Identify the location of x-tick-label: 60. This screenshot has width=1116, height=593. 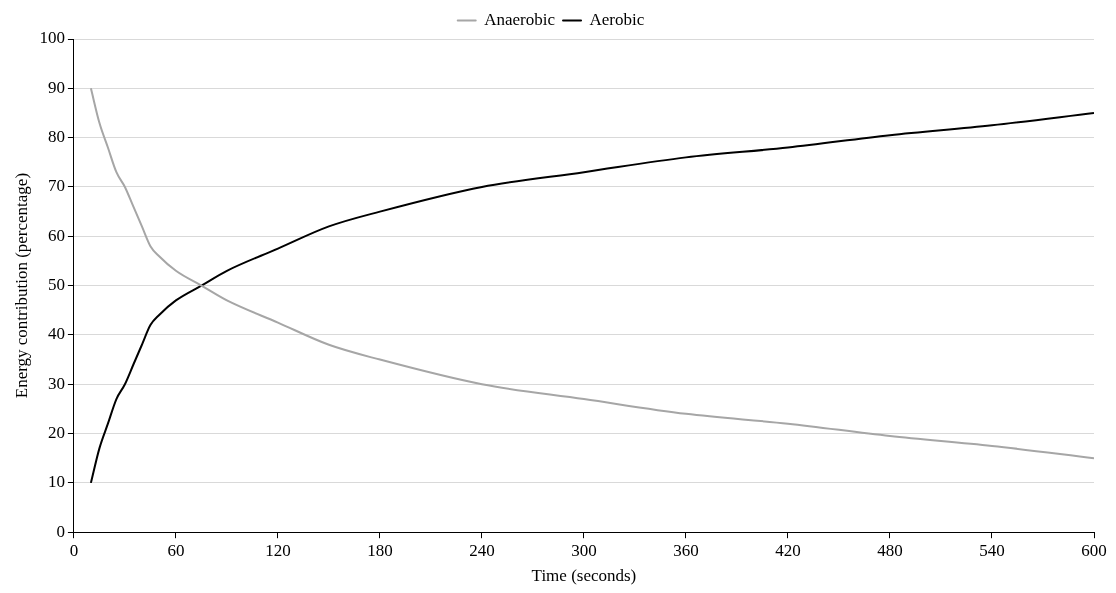
(176, 550).